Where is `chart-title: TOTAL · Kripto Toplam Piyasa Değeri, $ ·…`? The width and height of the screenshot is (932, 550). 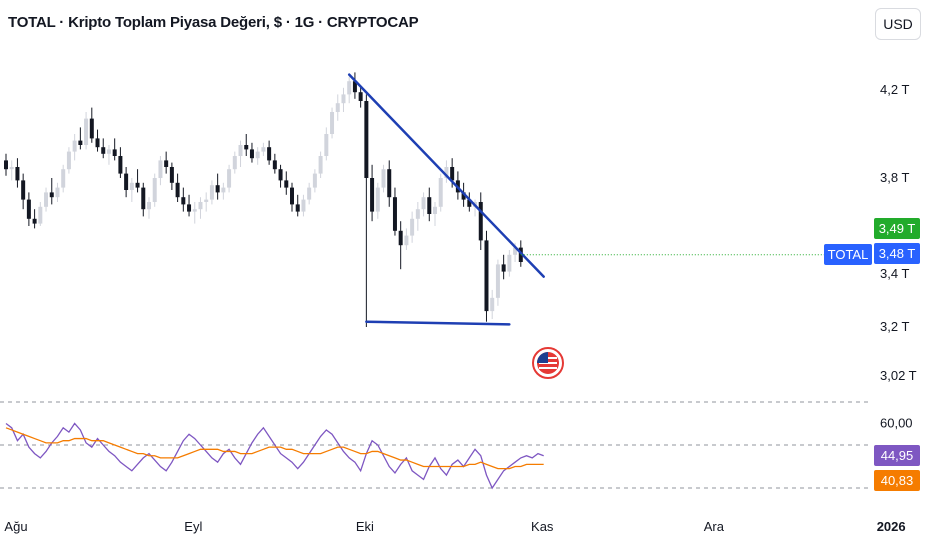 chart-title: TOTAL · Kripto Toplam Piyasa Değeri, $ ·… is located at coordinates (213, 22).